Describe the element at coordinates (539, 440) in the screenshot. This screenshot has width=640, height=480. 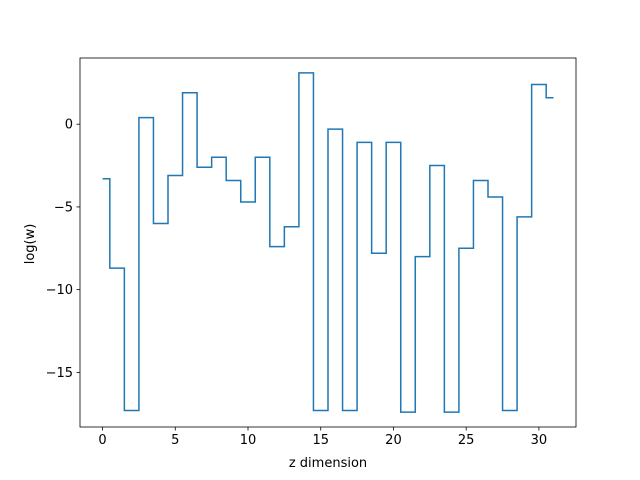
I see `x-tick-label: 30` at that location.